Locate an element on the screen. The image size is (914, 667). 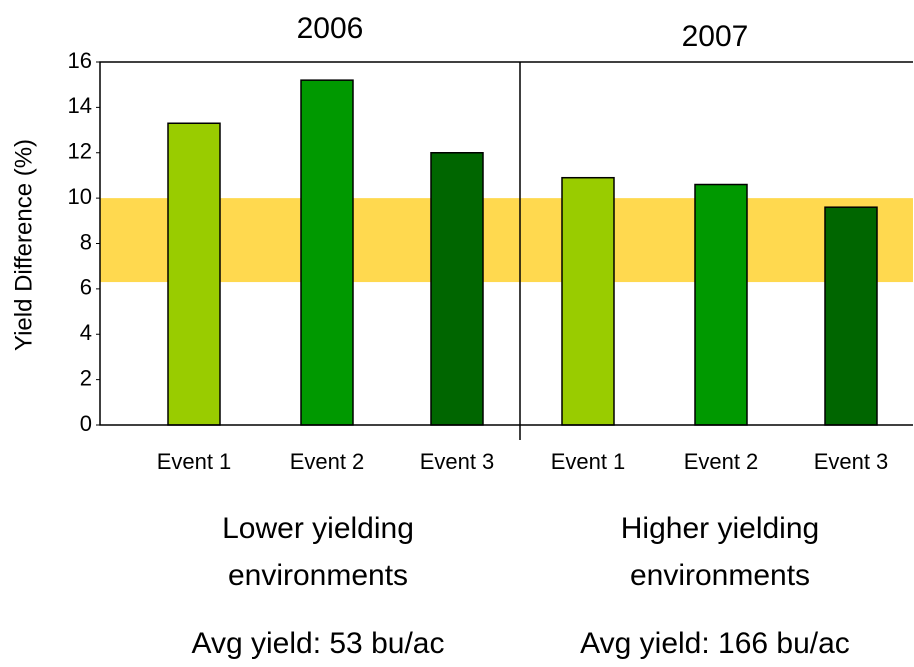
group-description: Lower yielding is located at coordinates (318, 528).